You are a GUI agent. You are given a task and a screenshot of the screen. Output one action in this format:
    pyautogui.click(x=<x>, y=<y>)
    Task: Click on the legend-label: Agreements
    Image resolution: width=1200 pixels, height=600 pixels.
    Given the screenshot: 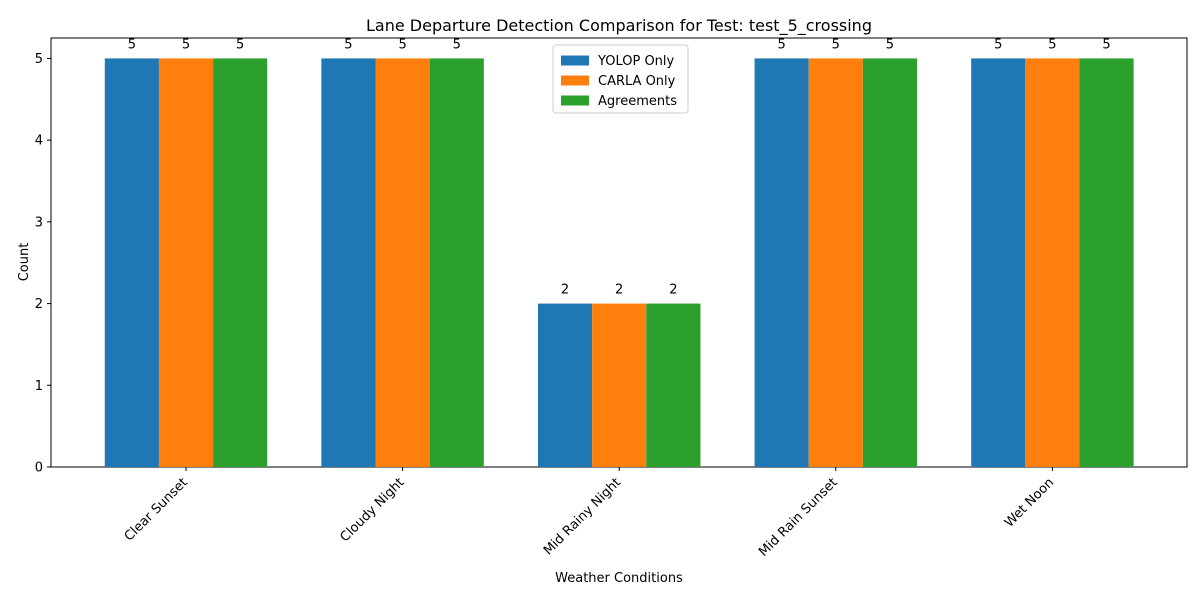 What is the action you would take?
    pyautogui.click(x=637, y=101)
    